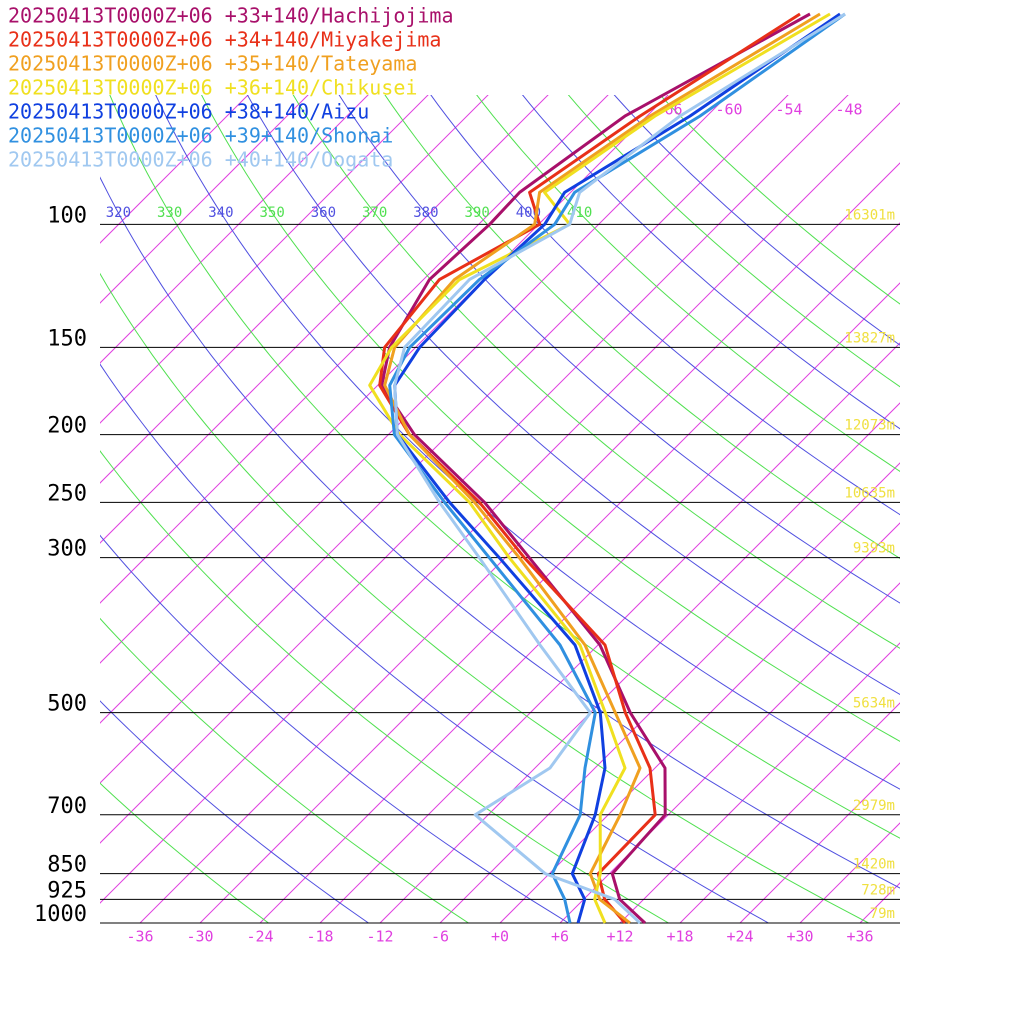 Image resolution: width=1024 pixels, height=1024 pixels. Describe the element at coordinates (212, 64) in the screenshot. I see `legend-entry: 20250413T0000Z+06 +35+140/Tateyama` at that location.